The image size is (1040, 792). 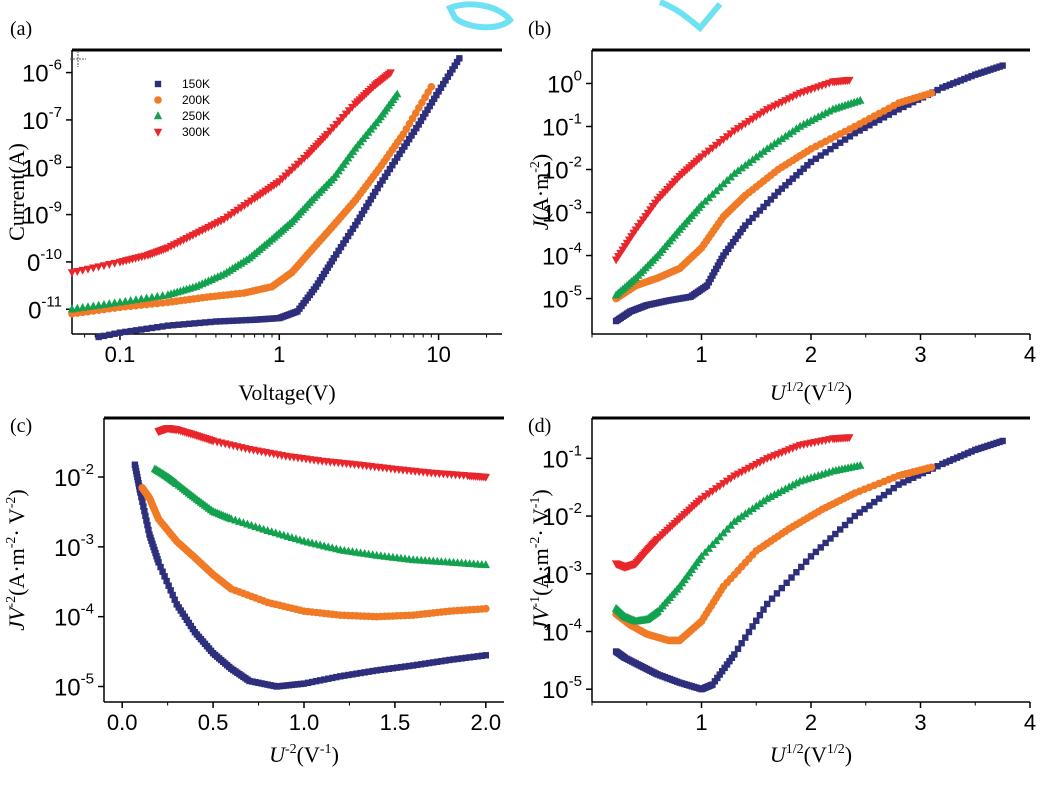 What do you see at coordinates (44, 261) in the screenshot?
I see `y-tick-label: 0-10` at bounding box center [44, 261].